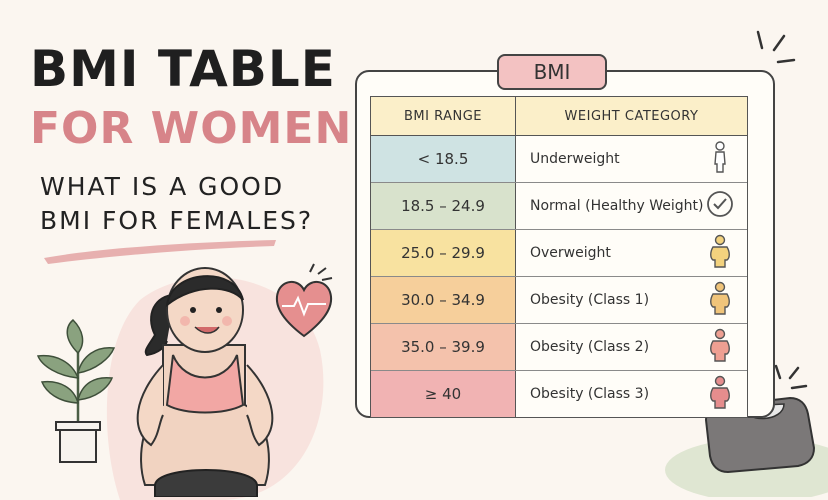 The image size is (828, 500). I want to click on sparkle-lines-bottom, so click(791, 377).